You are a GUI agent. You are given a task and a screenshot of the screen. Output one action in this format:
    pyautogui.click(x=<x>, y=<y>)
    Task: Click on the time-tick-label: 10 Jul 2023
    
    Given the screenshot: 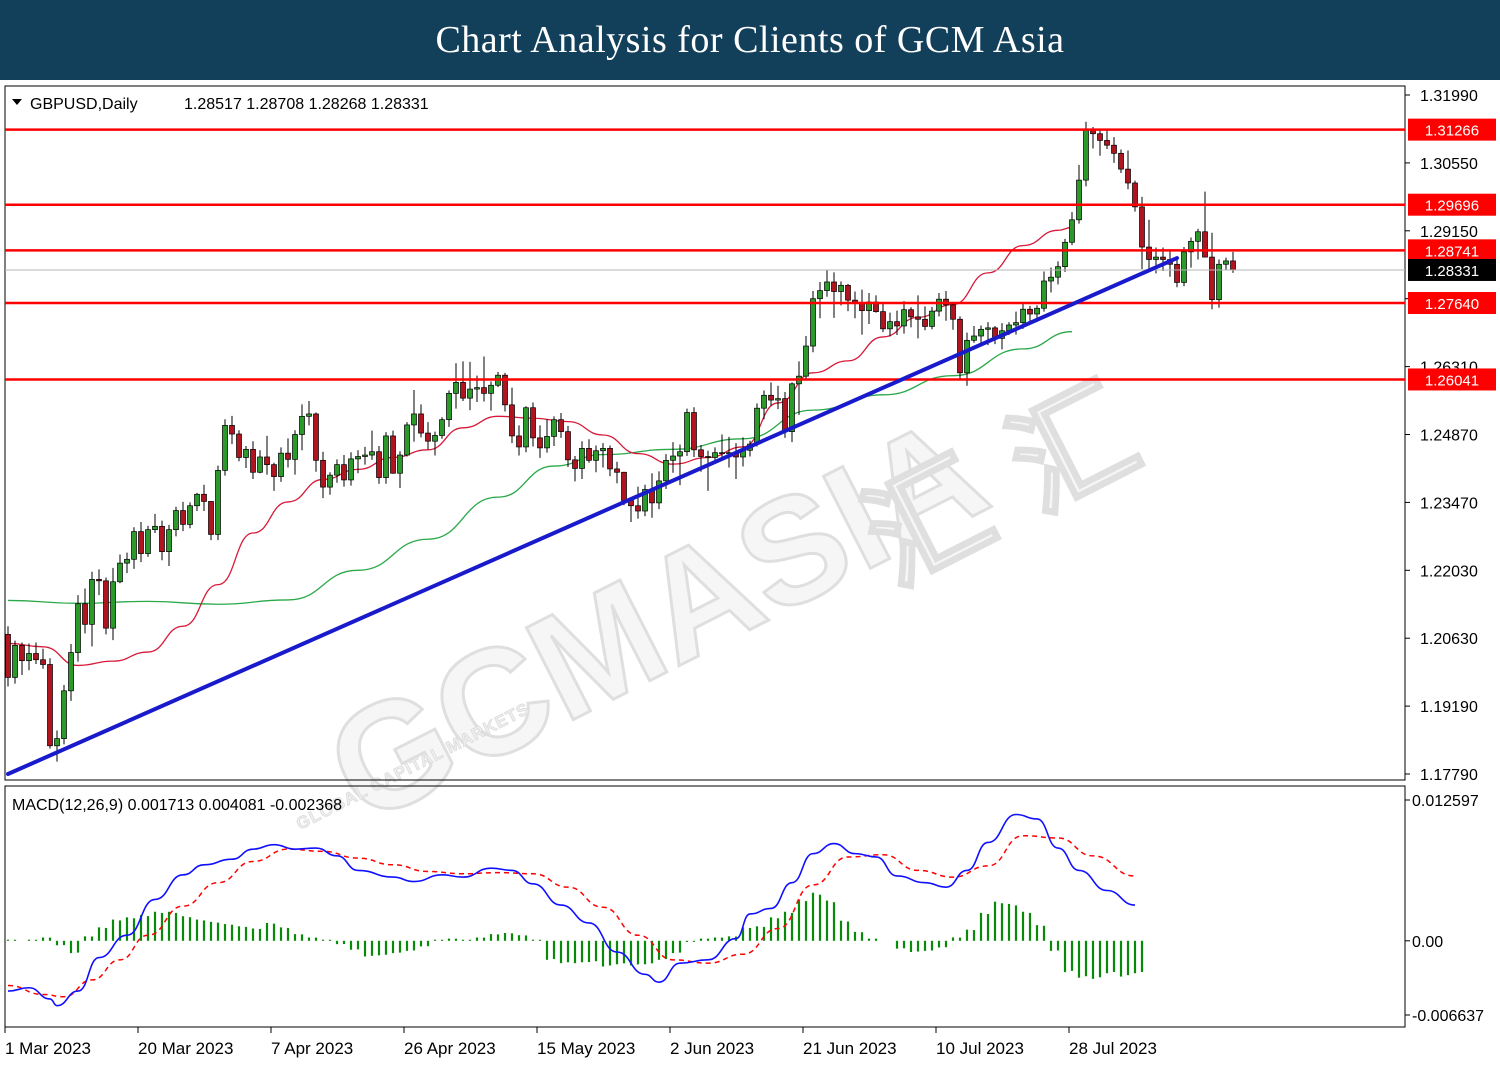 What is the action you would take?
    pyautogui.click(x=980, y=1048)
    